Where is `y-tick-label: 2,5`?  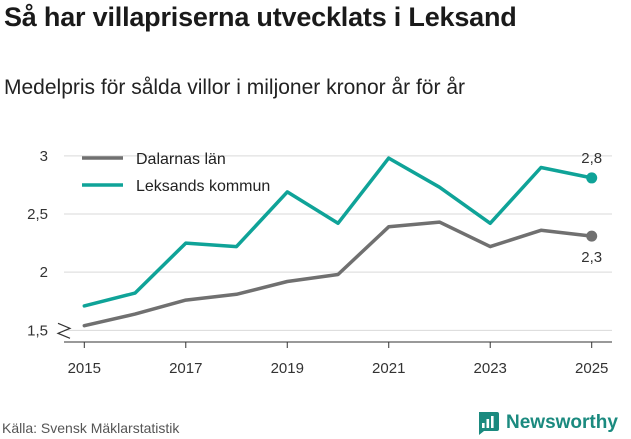
y-tick-label: 2,5 is located at coordinates (37, 214).